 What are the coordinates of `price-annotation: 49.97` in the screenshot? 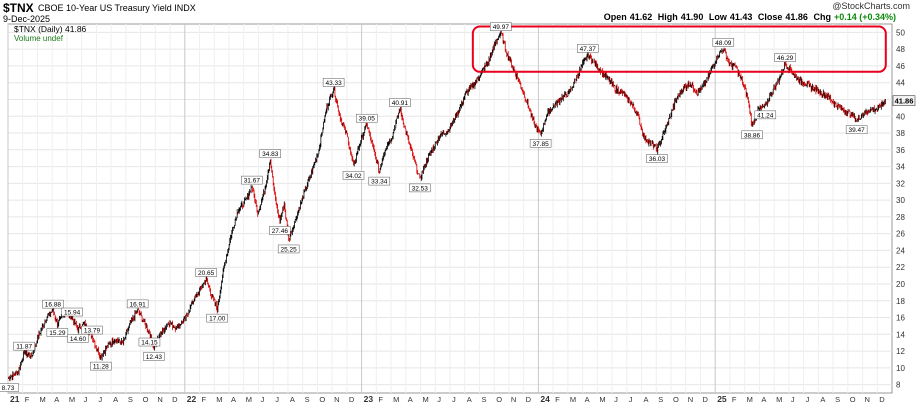 It's located at (501, 27).